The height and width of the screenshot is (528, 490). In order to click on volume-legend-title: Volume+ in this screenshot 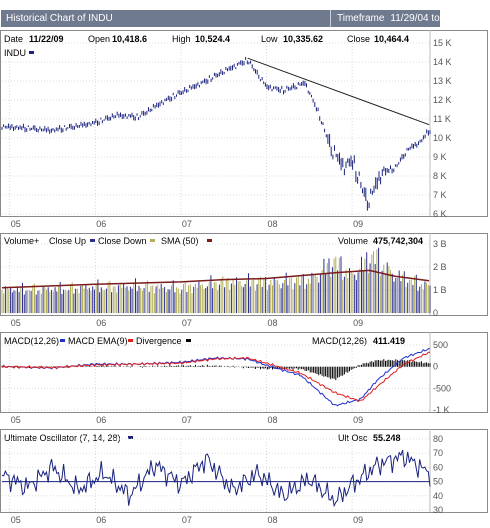, I will do `click(21, 241)`.